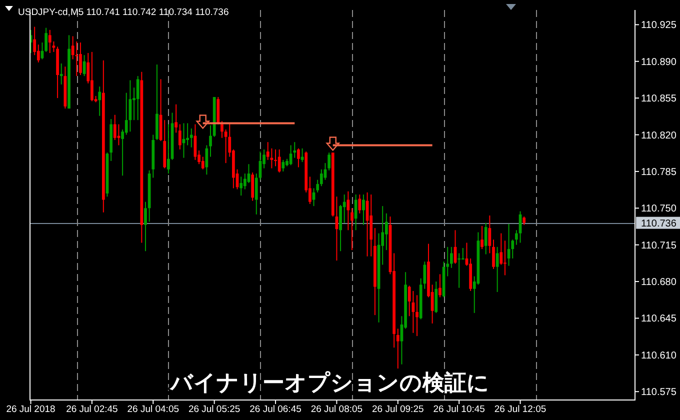 This screenshot has width=680, height=420. I want to click on x-tick-label: 26 Jul 2018, so click(31, 409).